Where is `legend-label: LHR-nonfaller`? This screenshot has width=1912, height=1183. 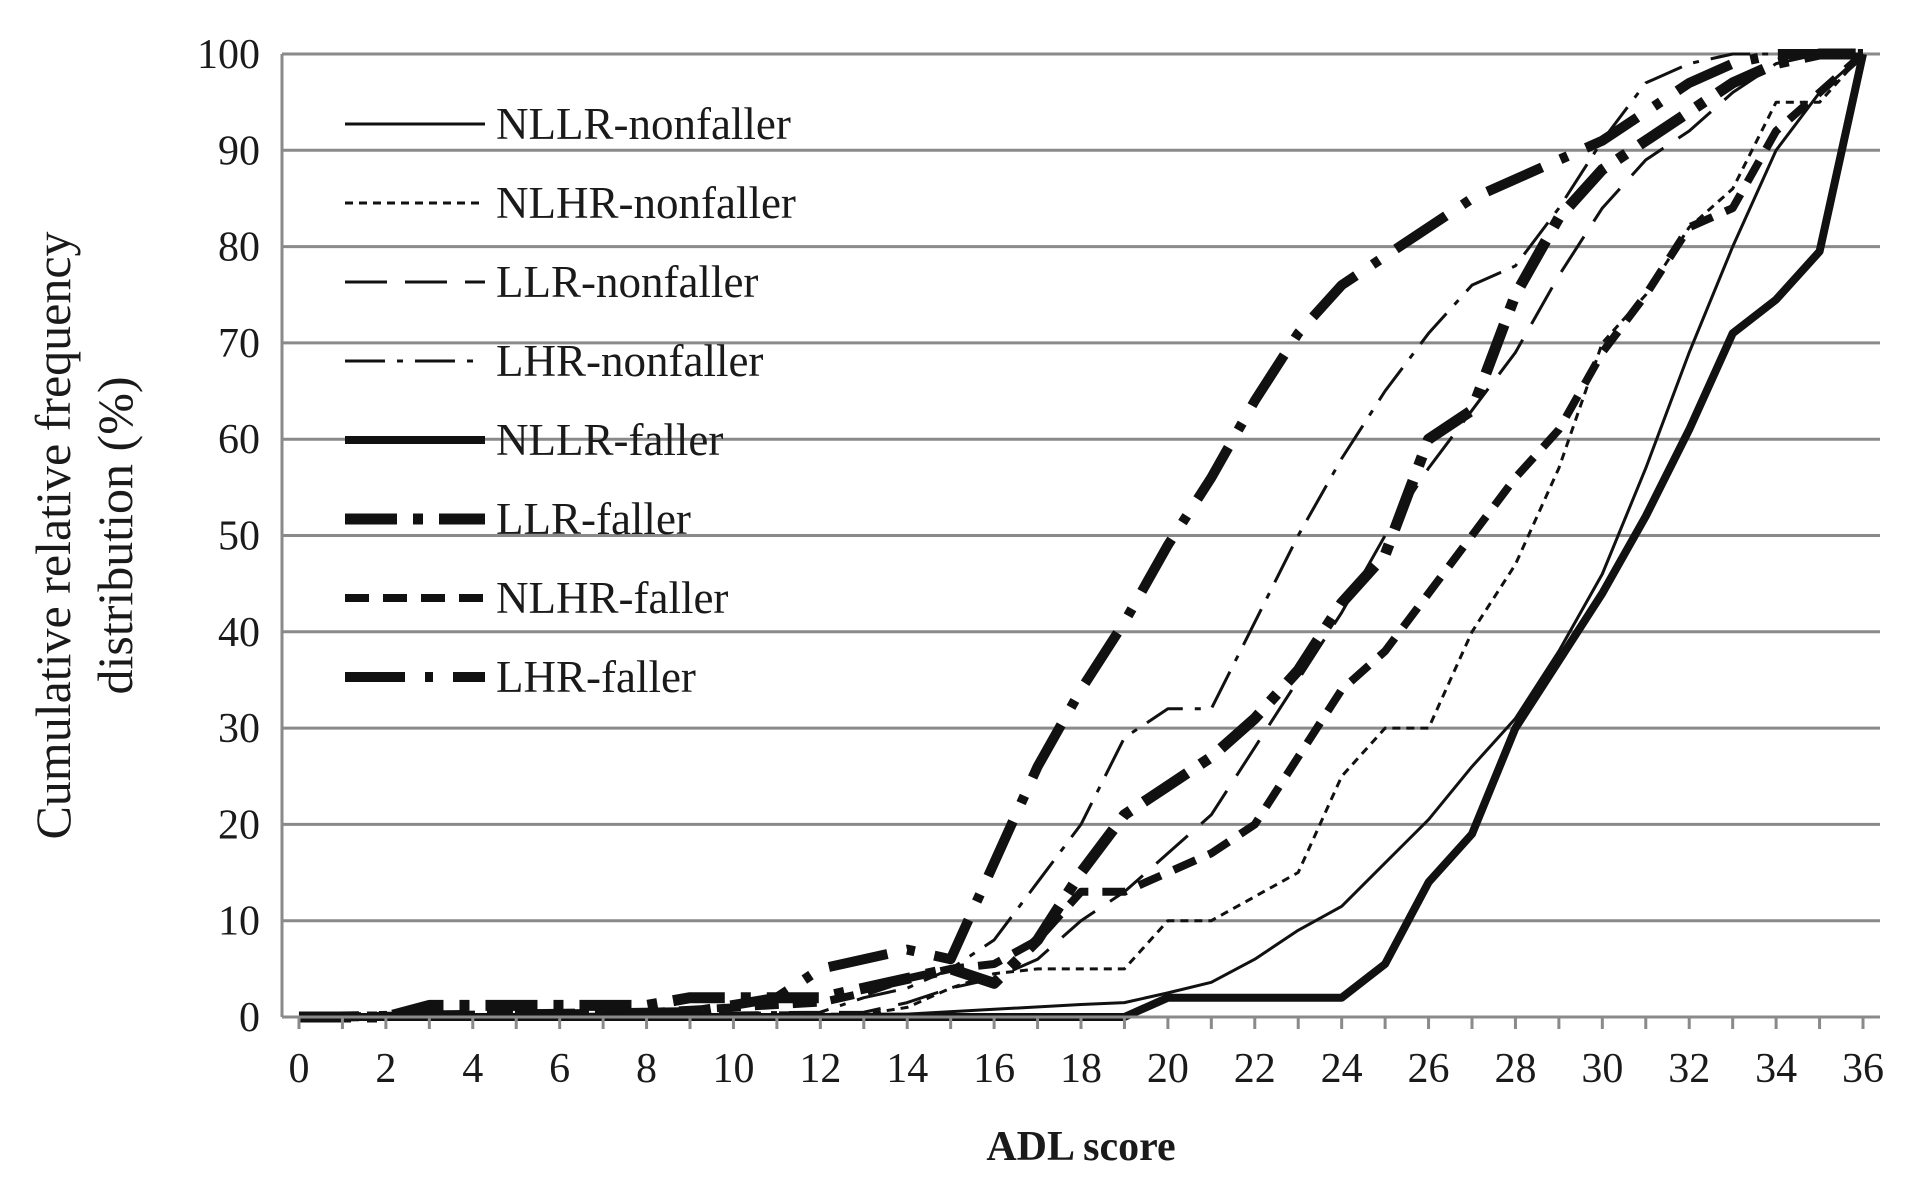 legend-label: LHR-nonfaller is located at coordinates (629, 361).